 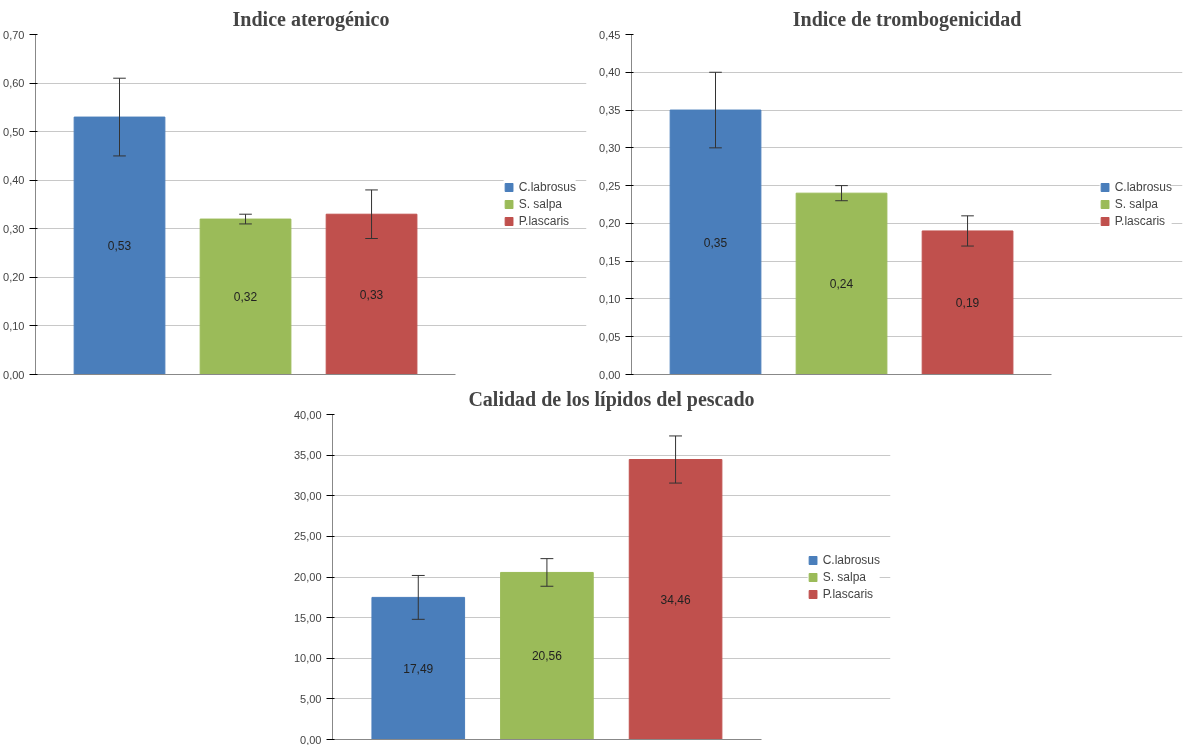 What do you see at coordinates (311, 19) in the screenshot?
I see `chart-title: Indice aterogénico` at bounding box center [311, 19].